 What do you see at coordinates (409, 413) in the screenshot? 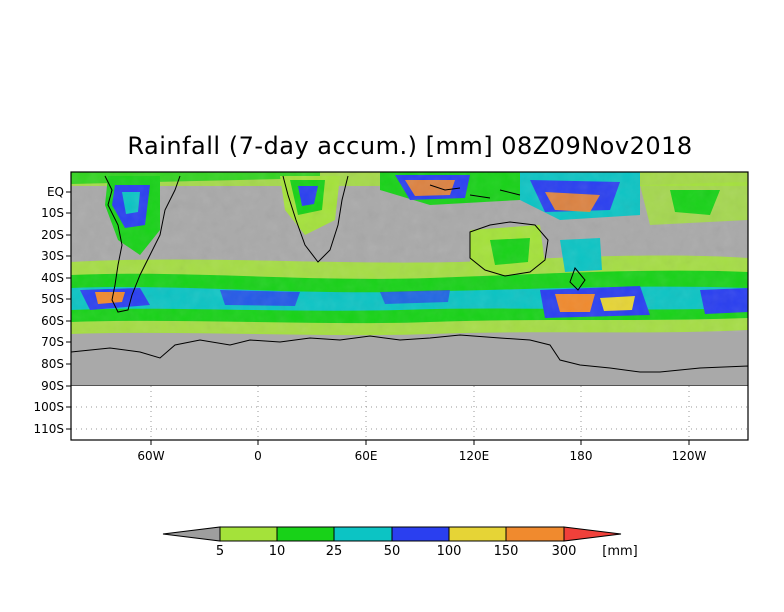
I see `gridlines` at bounding box center [409, 413].